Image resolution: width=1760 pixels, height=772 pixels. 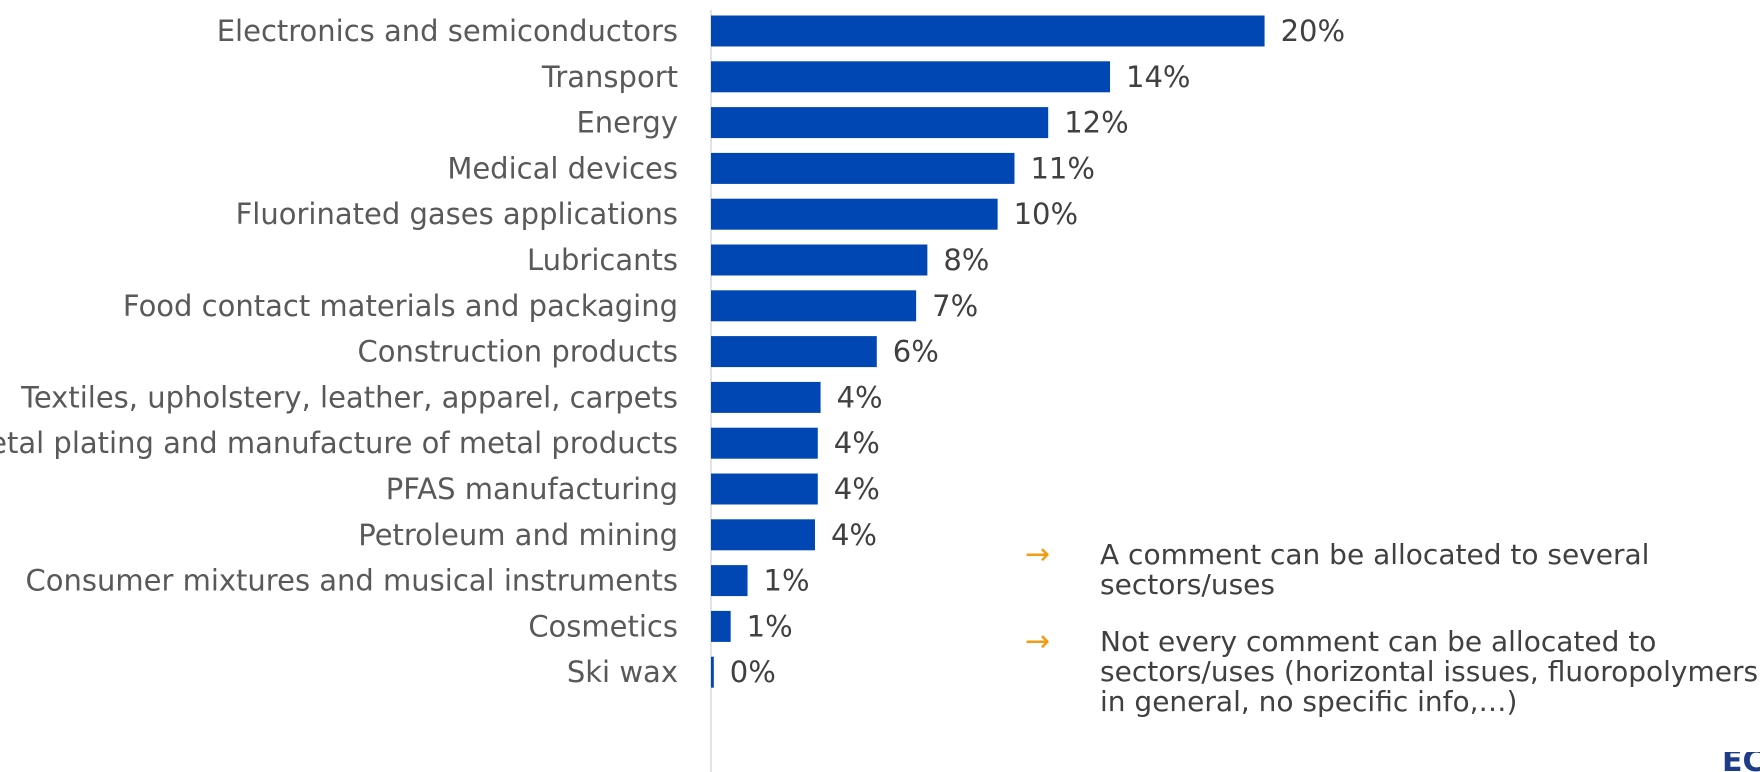 What do you see at coordinates (602, 260) in the screenshot?
I see `category-label: Lubricants` at bounding box center [602, 260].